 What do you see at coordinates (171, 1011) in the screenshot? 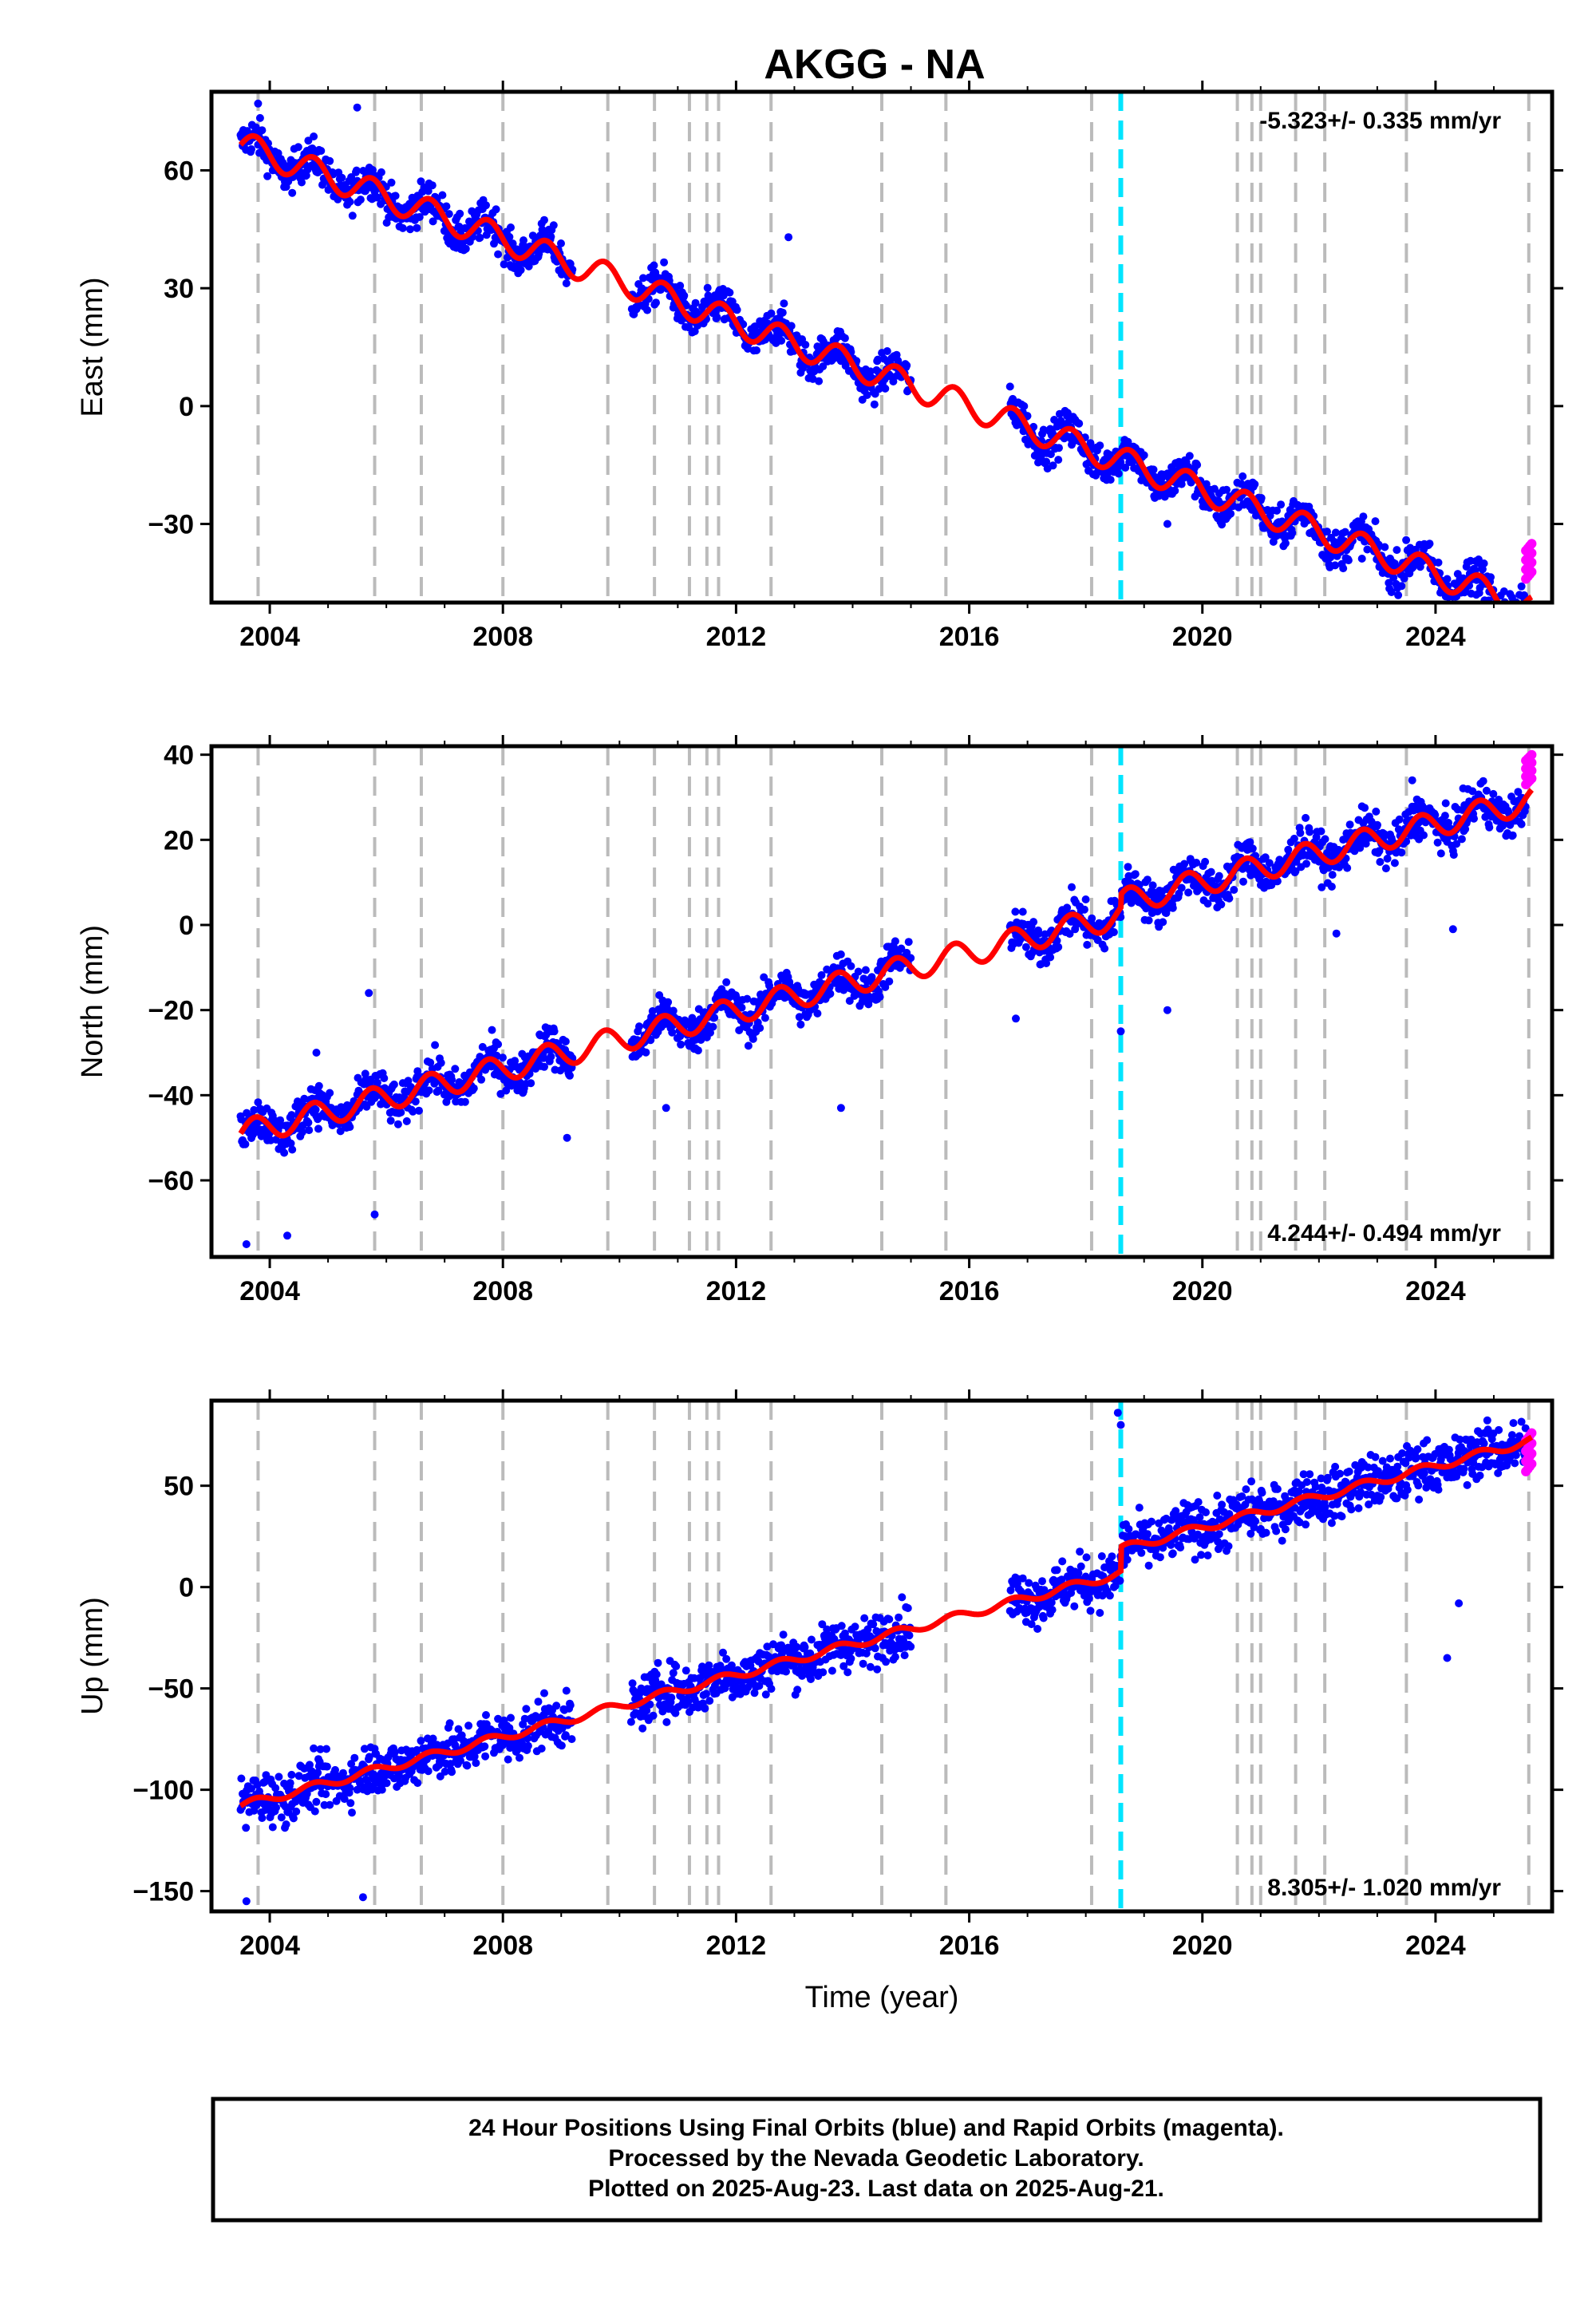
I see `y-tick-label: −20` at bounding box center [171, 1011].